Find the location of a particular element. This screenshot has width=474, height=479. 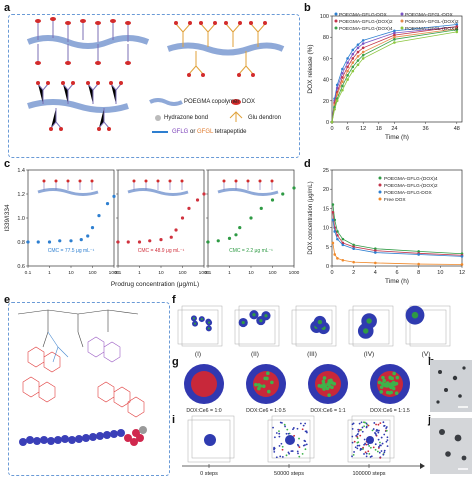

legend-tetrapeptide: GFLG or GFGL tetrapeptide is located at coordinates (209, 132).